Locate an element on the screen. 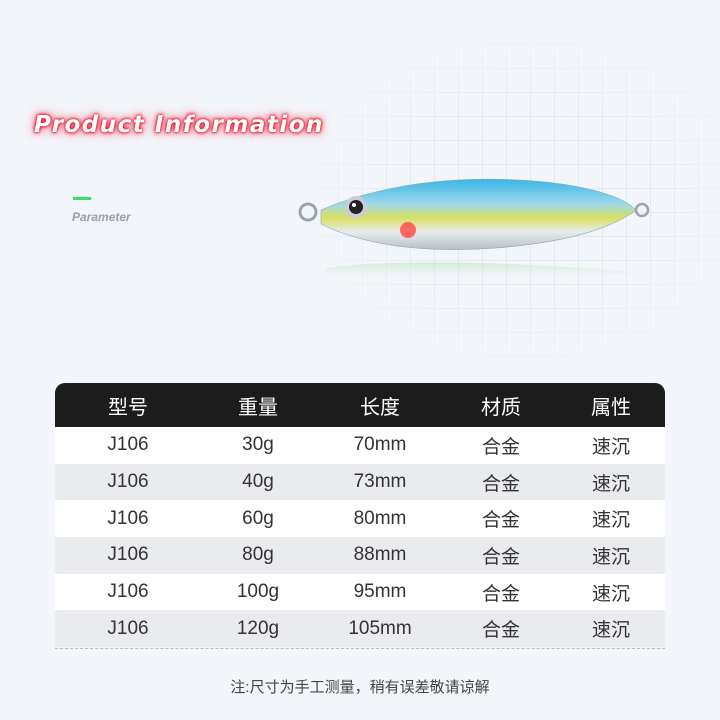  column-header: 材质 is located at coordinates (501, 407).